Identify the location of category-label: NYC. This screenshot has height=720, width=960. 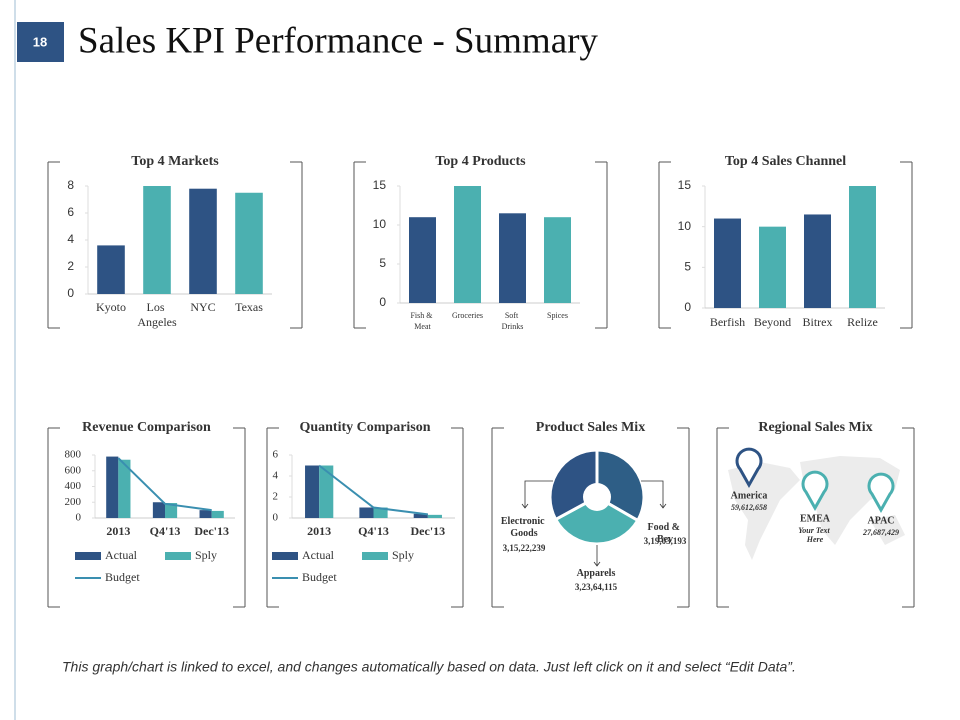
(202, 307).